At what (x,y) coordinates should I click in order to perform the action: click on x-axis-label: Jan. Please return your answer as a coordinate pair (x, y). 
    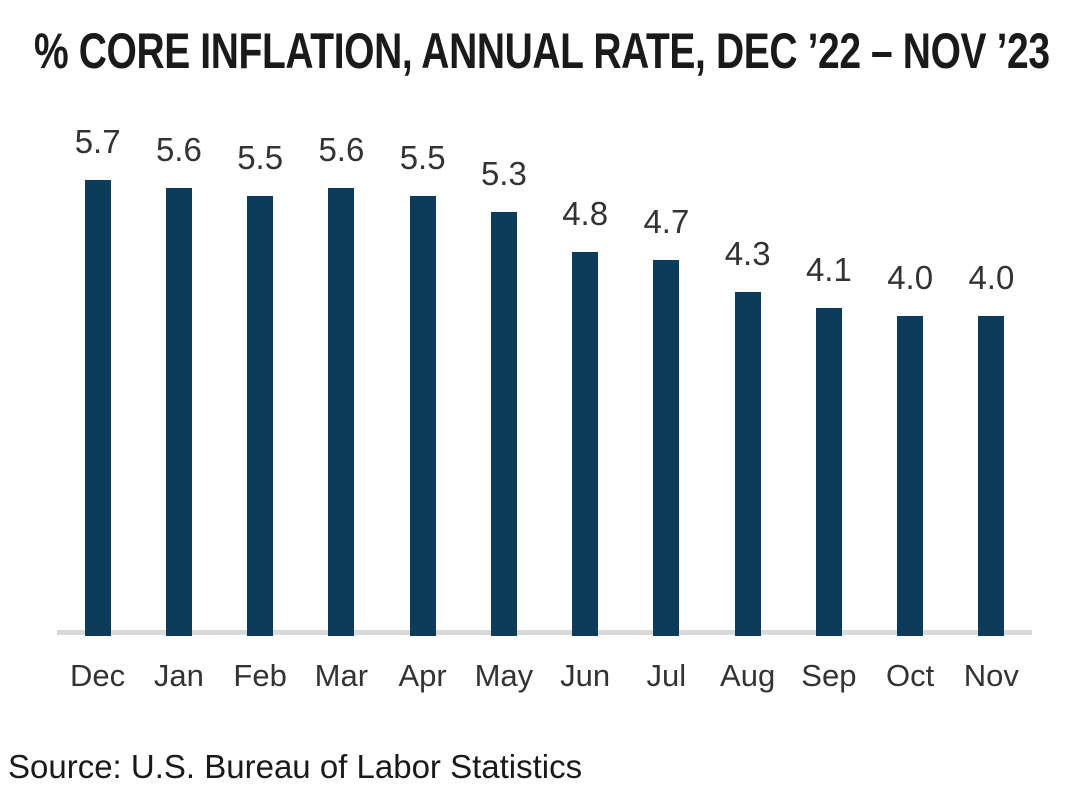
    Looking at the image, I should click on (178, 675).